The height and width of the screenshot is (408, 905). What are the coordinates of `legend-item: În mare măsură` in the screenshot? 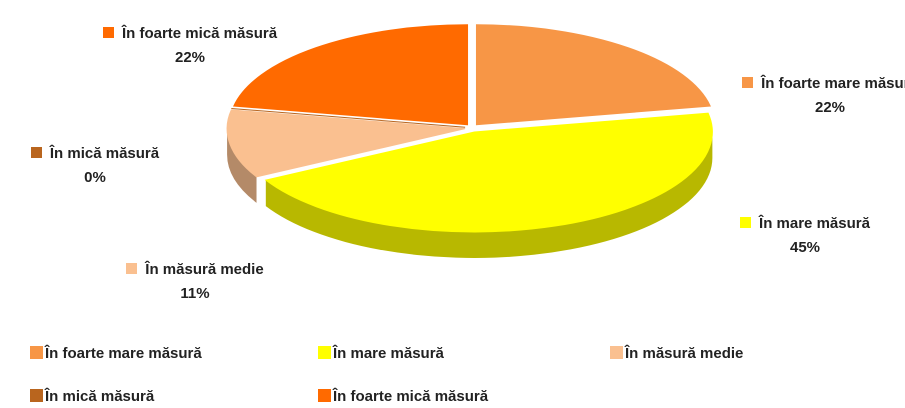 It's located at (381, 353).